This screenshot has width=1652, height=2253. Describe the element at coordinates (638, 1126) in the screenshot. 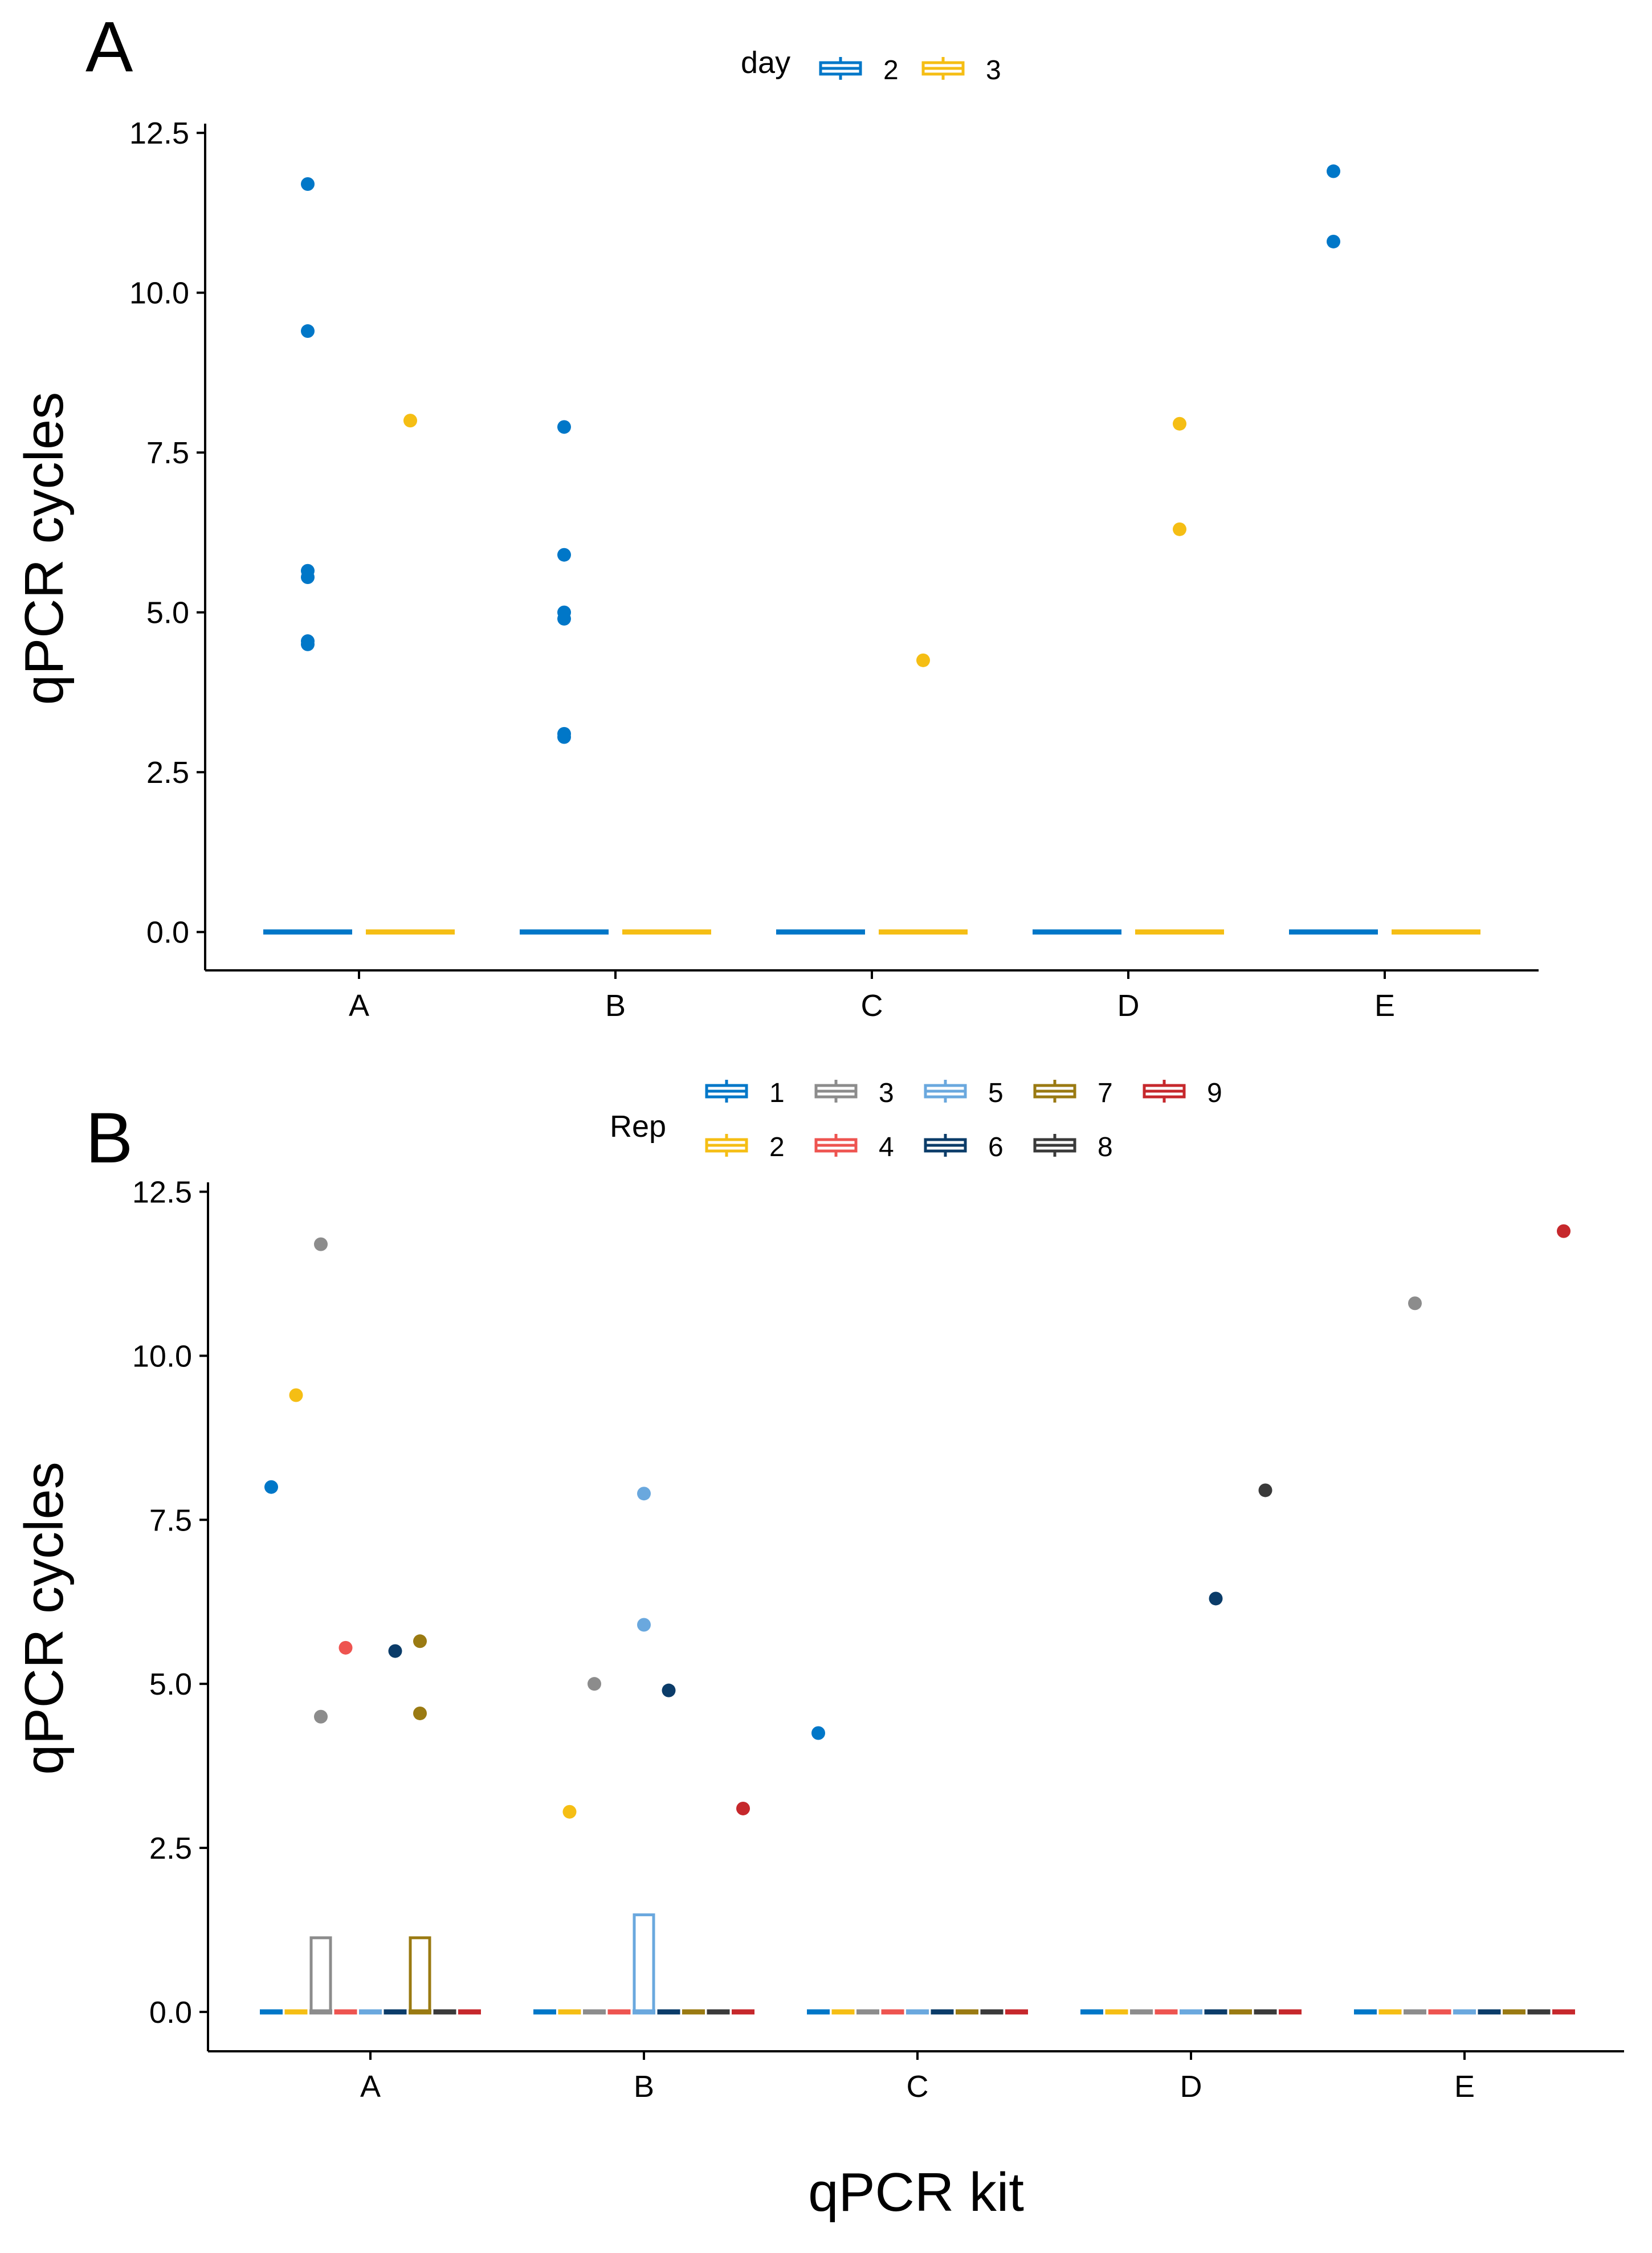

I see `legend-title: Rep` at that location.